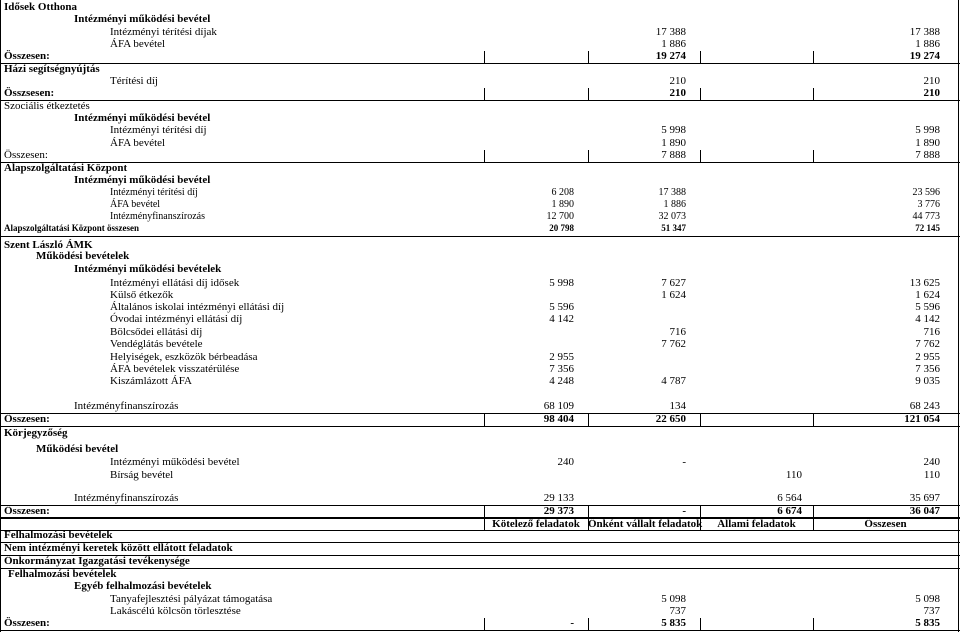  Describe the element at coordinates (645, 524) in the screenshot. I see `header-onkent: Önként vállalt feladatok` at that location.